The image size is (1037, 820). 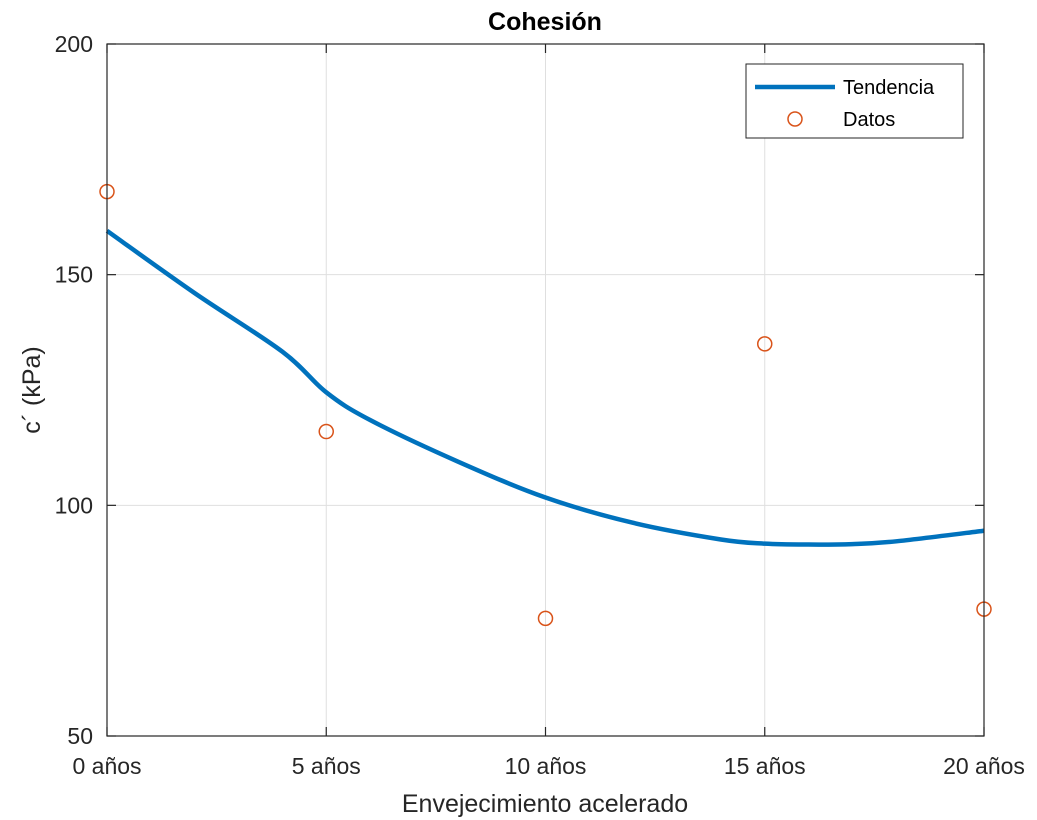 I want to click on x-tick-label: 5 años, so click(x=326, y=766).